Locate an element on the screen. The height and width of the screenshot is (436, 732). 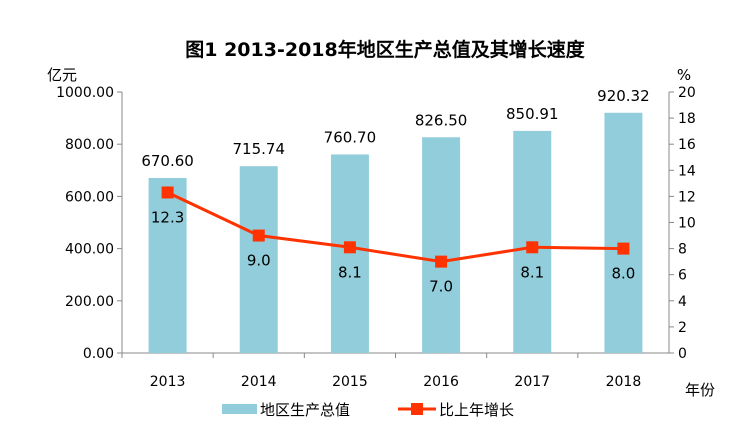
right-tick-label: 18 is located at coordinates (687, 119).